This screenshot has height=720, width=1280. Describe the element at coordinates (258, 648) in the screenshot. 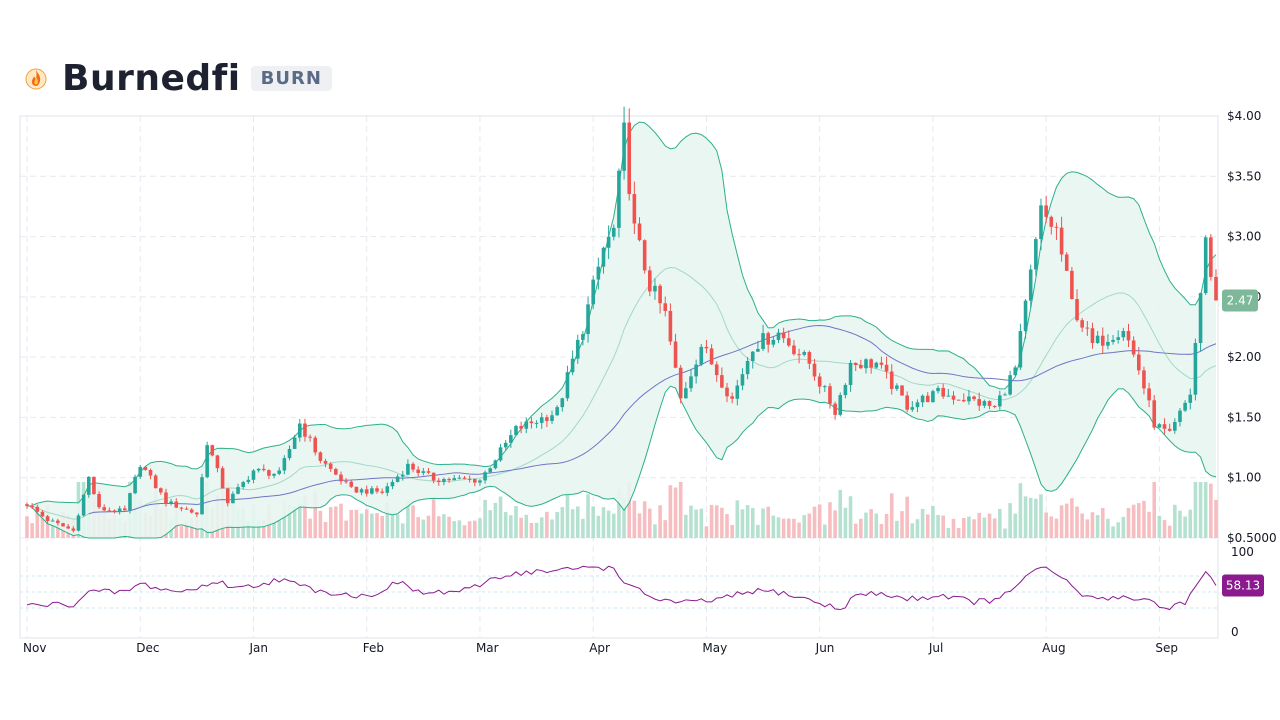

I see `time-tick-label: Jan` at that location.